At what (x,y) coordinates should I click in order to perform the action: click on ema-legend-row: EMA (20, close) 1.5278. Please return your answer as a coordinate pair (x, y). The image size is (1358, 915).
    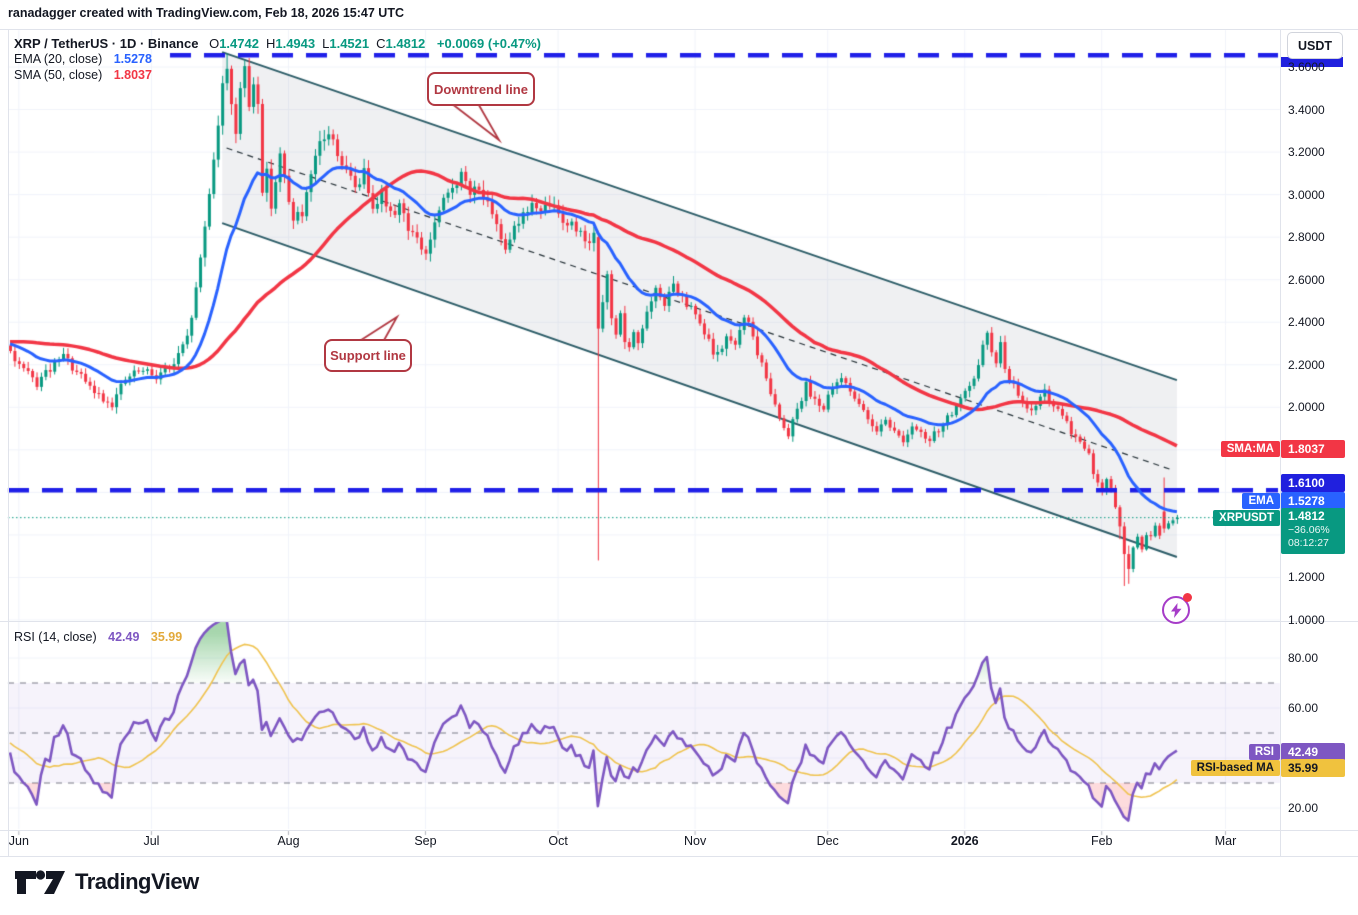
    Looking at the image, I should click on (83, 59).